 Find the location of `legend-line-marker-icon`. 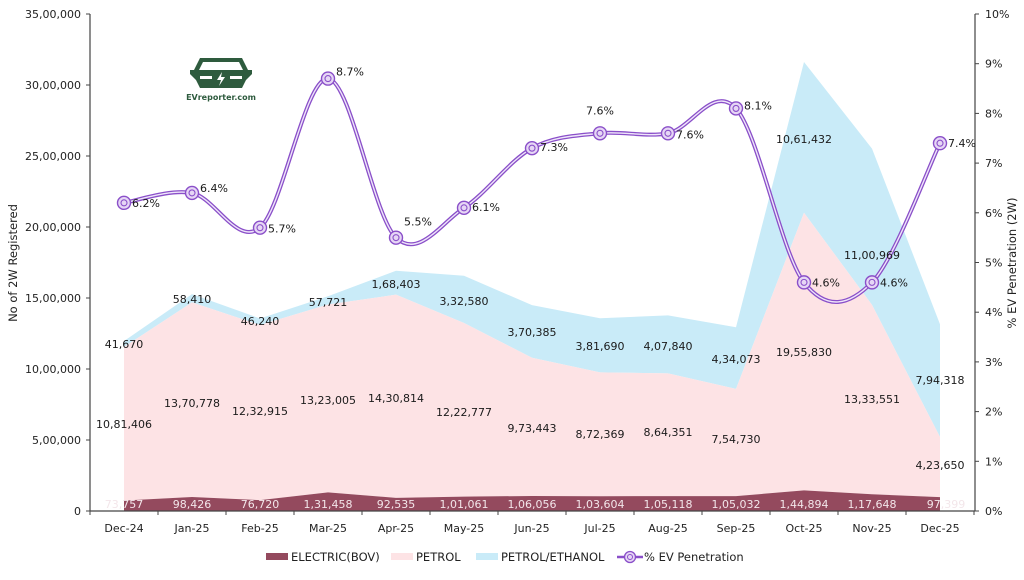

legend-line-marker-icon is located at coordinates (630, 557).